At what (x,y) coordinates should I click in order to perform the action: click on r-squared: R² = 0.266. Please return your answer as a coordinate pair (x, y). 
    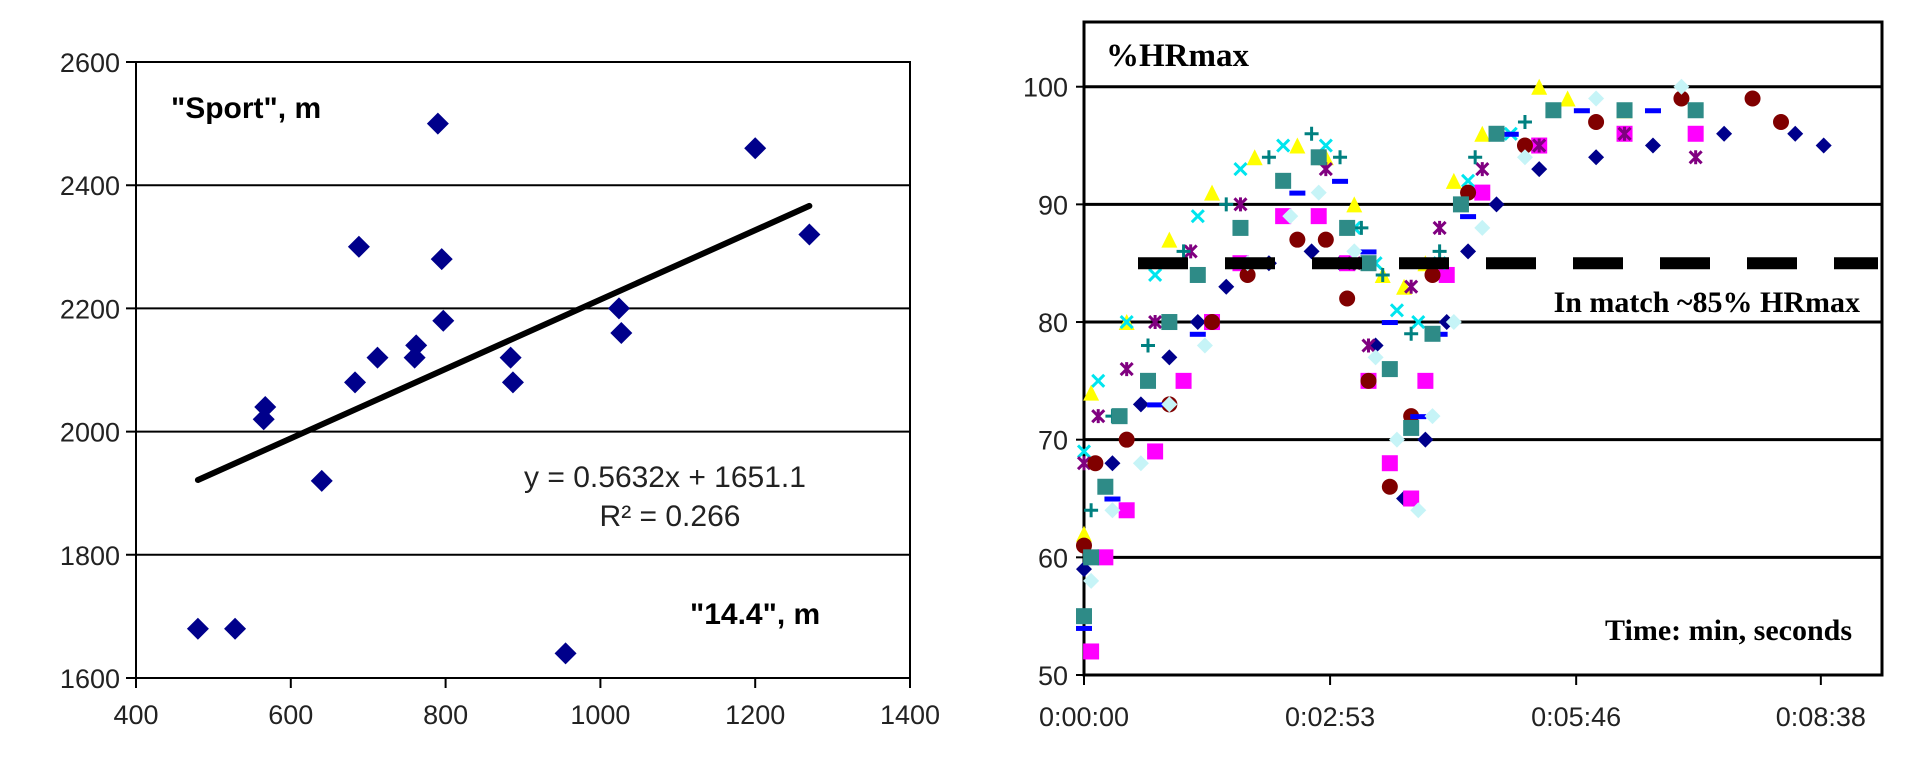
    Looking at the image, I should click on (670, 516).